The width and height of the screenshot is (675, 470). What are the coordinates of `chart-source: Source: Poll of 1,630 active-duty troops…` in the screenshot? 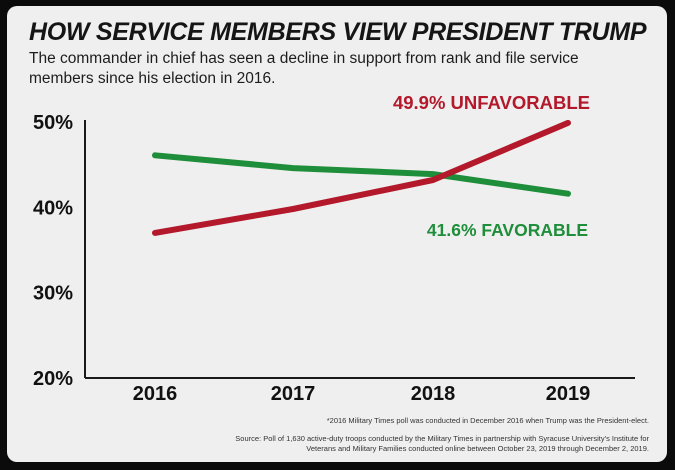 It's located at (442, 443).